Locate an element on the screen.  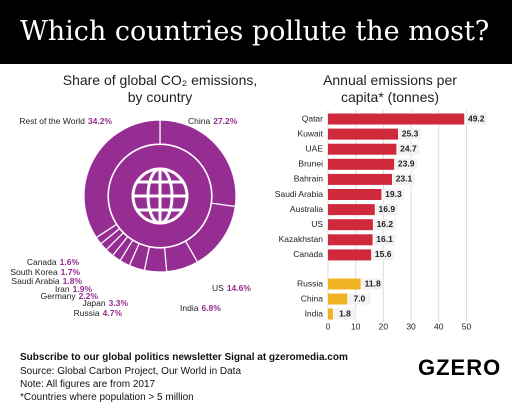
slice-value: 6.8% is located at coordinates (211, 308).